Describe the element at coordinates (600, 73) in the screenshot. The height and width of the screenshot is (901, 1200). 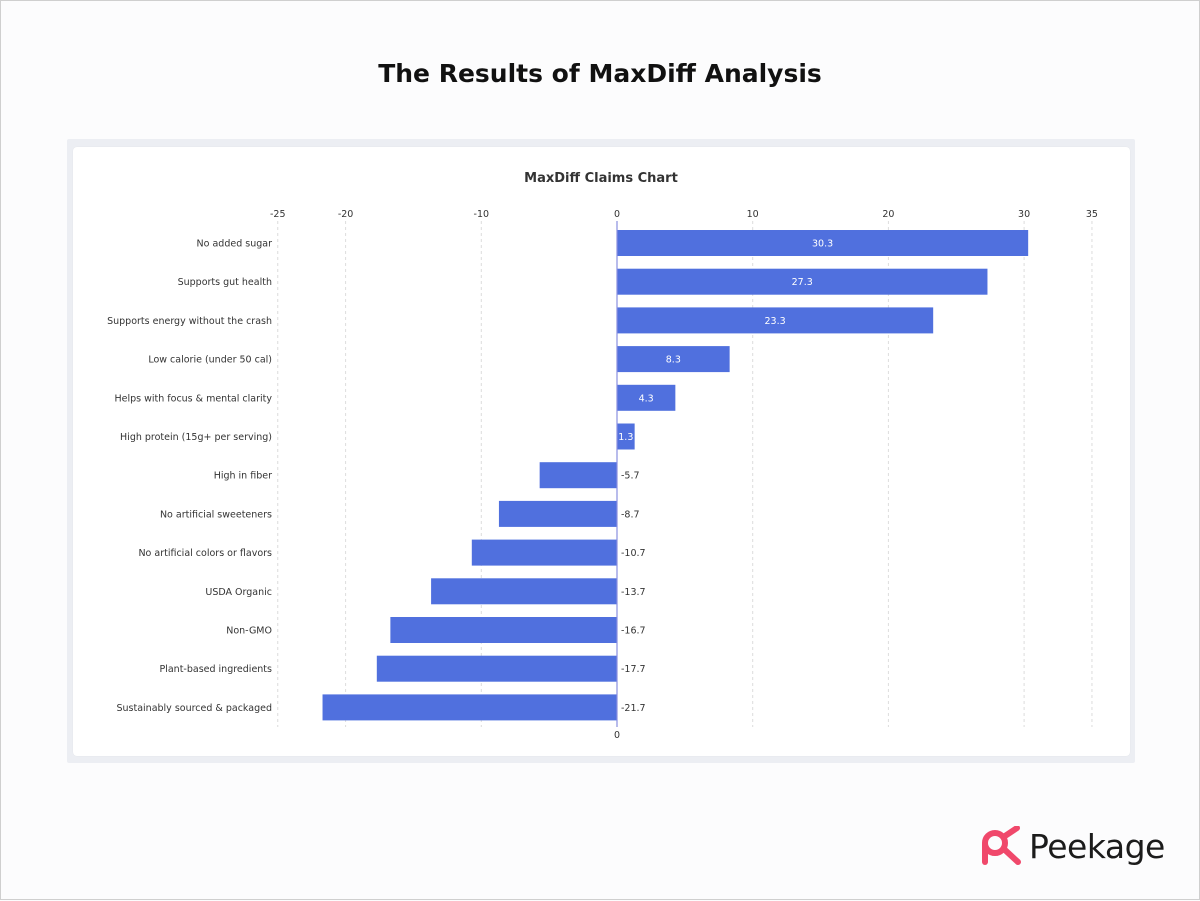
I see `page-title: The Results of MaxDiff Analysis` at that location.